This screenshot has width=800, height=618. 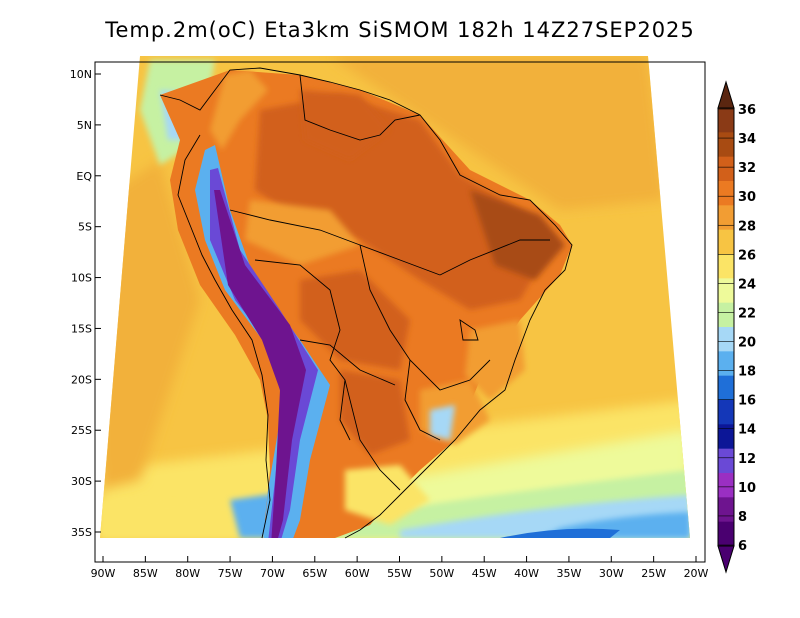 What do you see at coordinates (145, 573) in the screenshot?
I see `lon-tick-label: 85W` at bounding box center [145, 573].